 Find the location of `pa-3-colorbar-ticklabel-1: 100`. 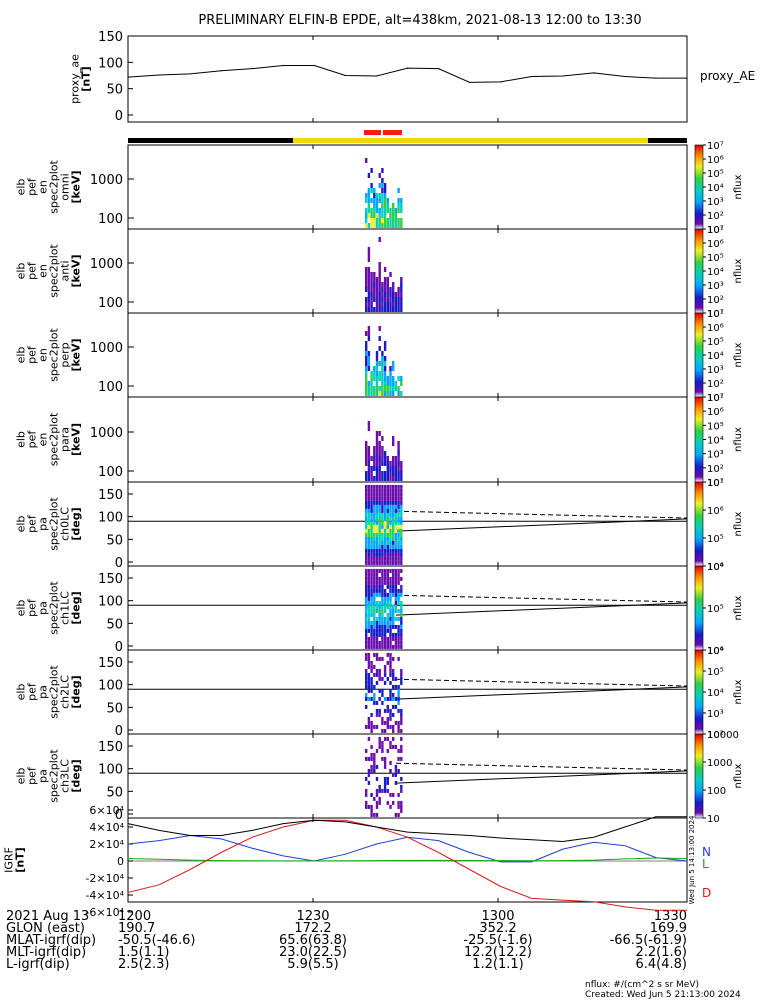

pa-3-colorbar-ticklabel-1: 100 is located at coordinates (716, 791).